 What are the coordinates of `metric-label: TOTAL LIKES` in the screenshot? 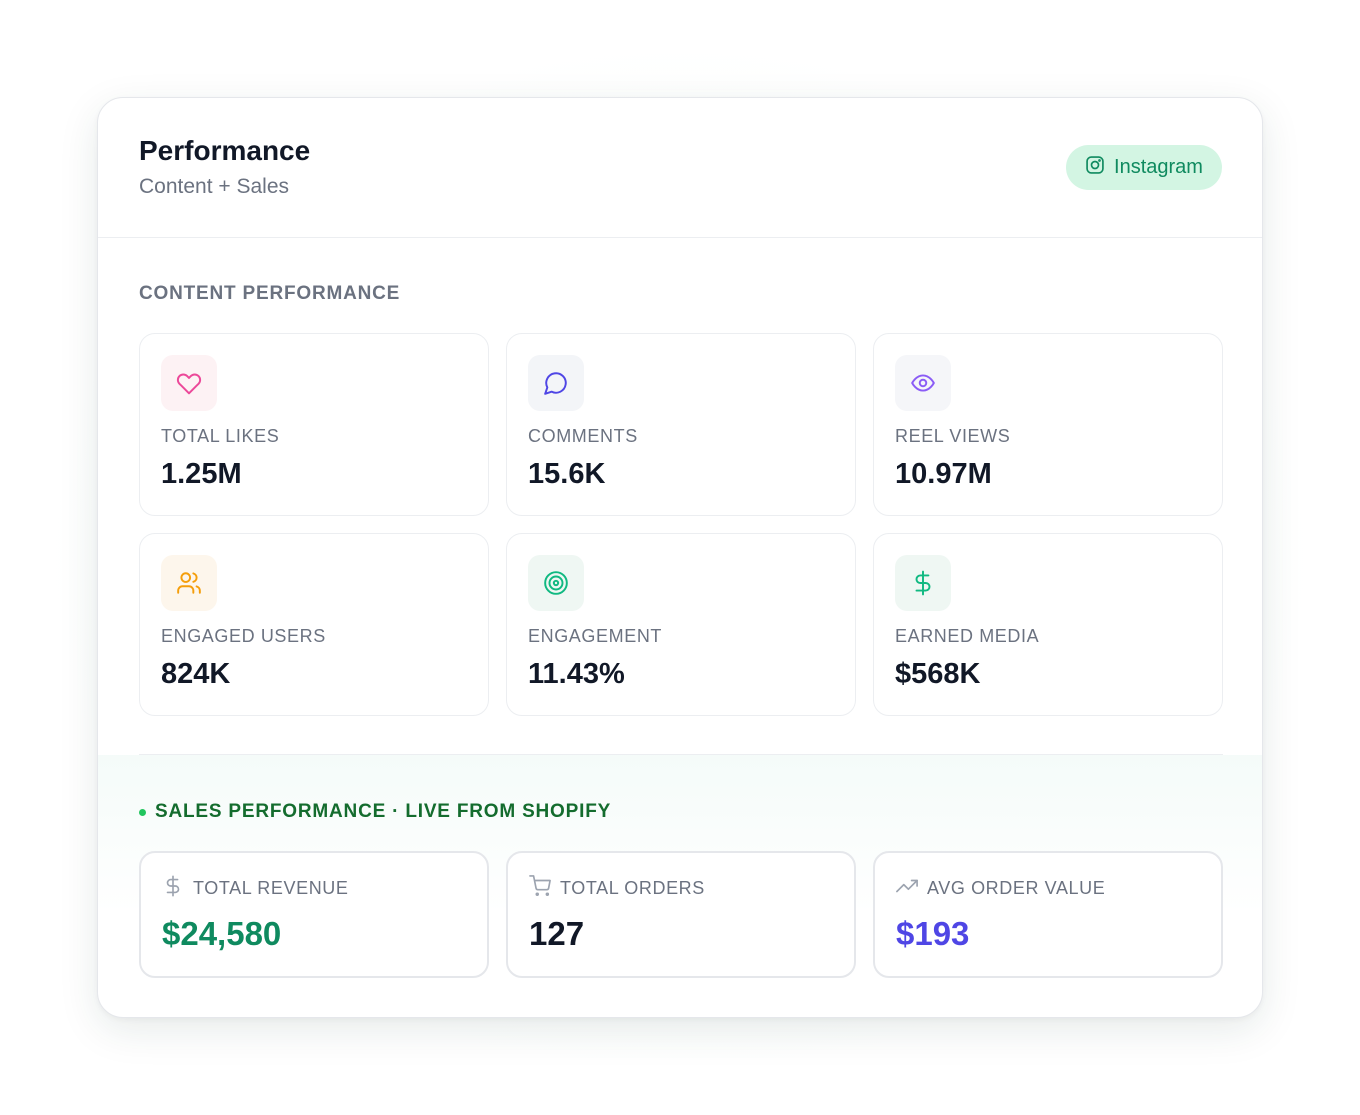 It's located at (220, 436).